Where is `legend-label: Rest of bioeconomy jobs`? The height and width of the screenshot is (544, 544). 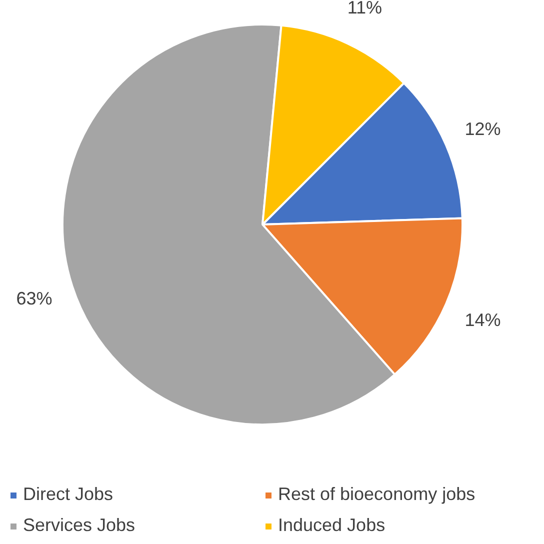
legend-label: Rest of bioeconomy jobs is located at coordinates (377, 494).